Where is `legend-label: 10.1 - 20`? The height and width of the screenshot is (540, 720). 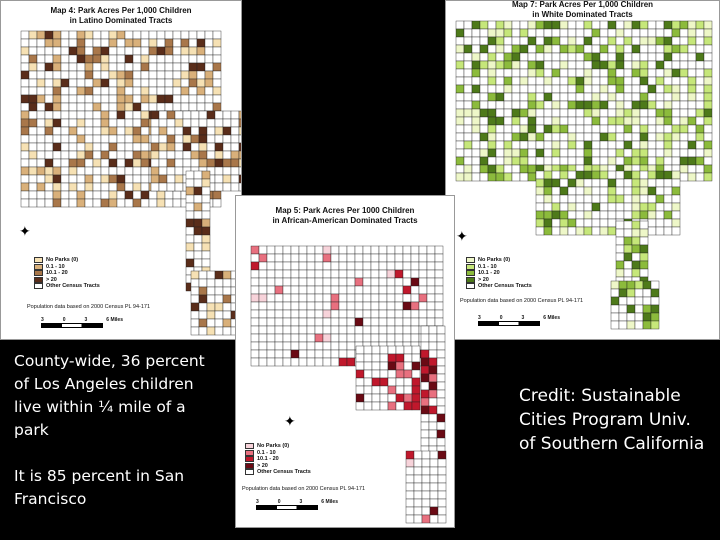
legend-label: 10.1 - 20 is located at coordinates (57, 273).